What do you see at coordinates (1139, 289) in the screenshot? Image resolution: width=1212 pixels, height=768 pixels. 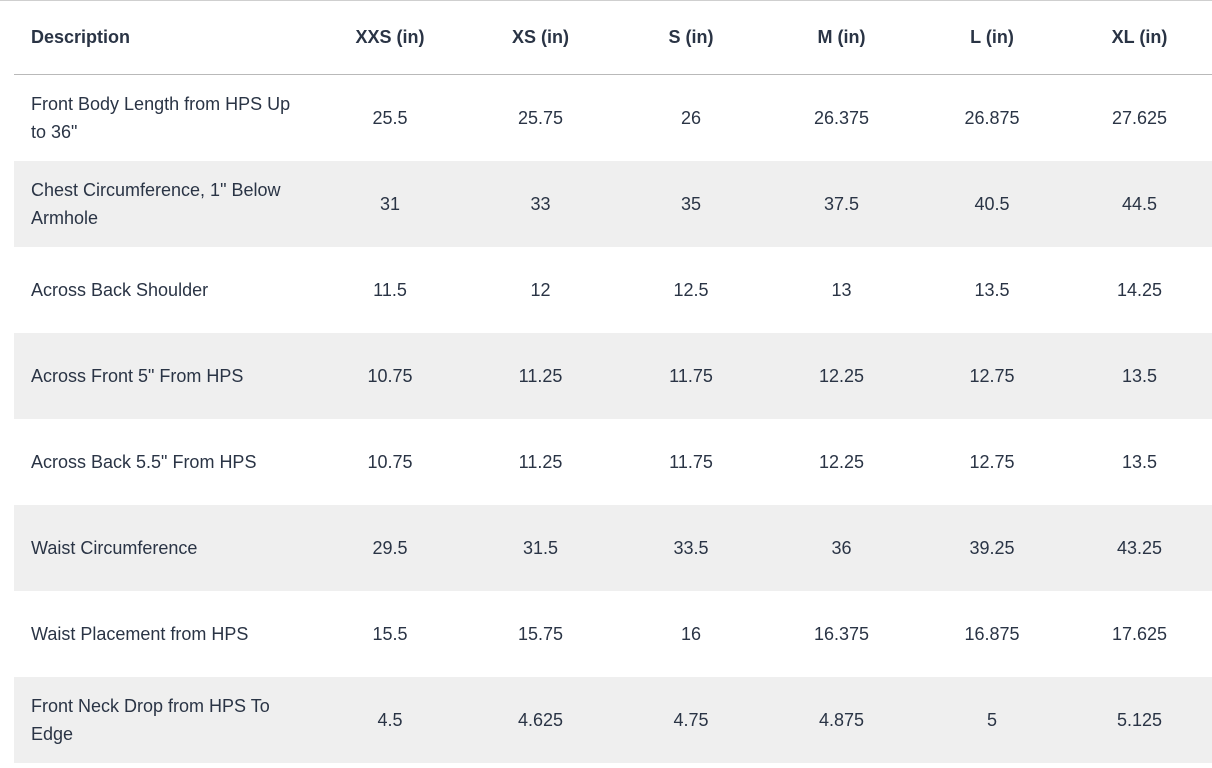 I see `cell-xl: 14.25` at bounding box center [1139, 289].